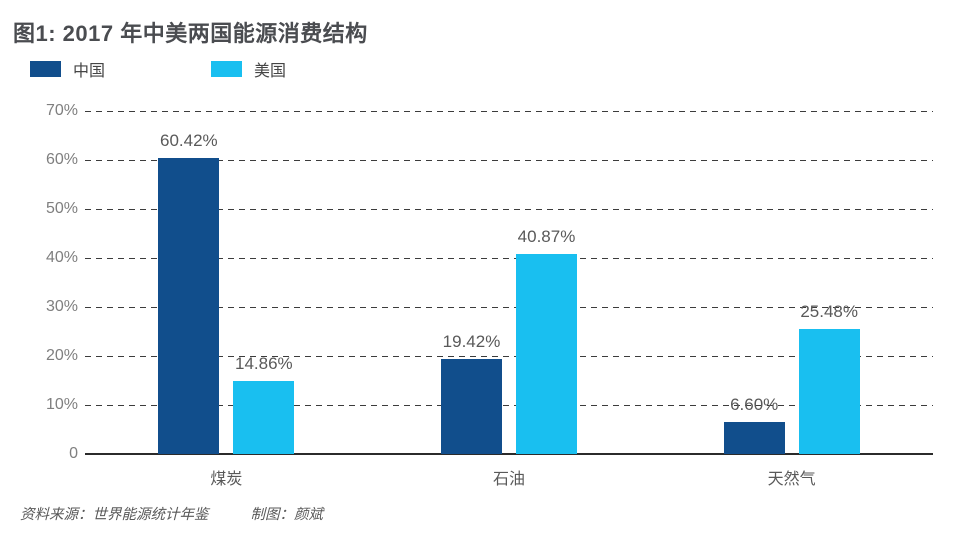  I want to click on bar-中国-煤炭, so click(189, 305).